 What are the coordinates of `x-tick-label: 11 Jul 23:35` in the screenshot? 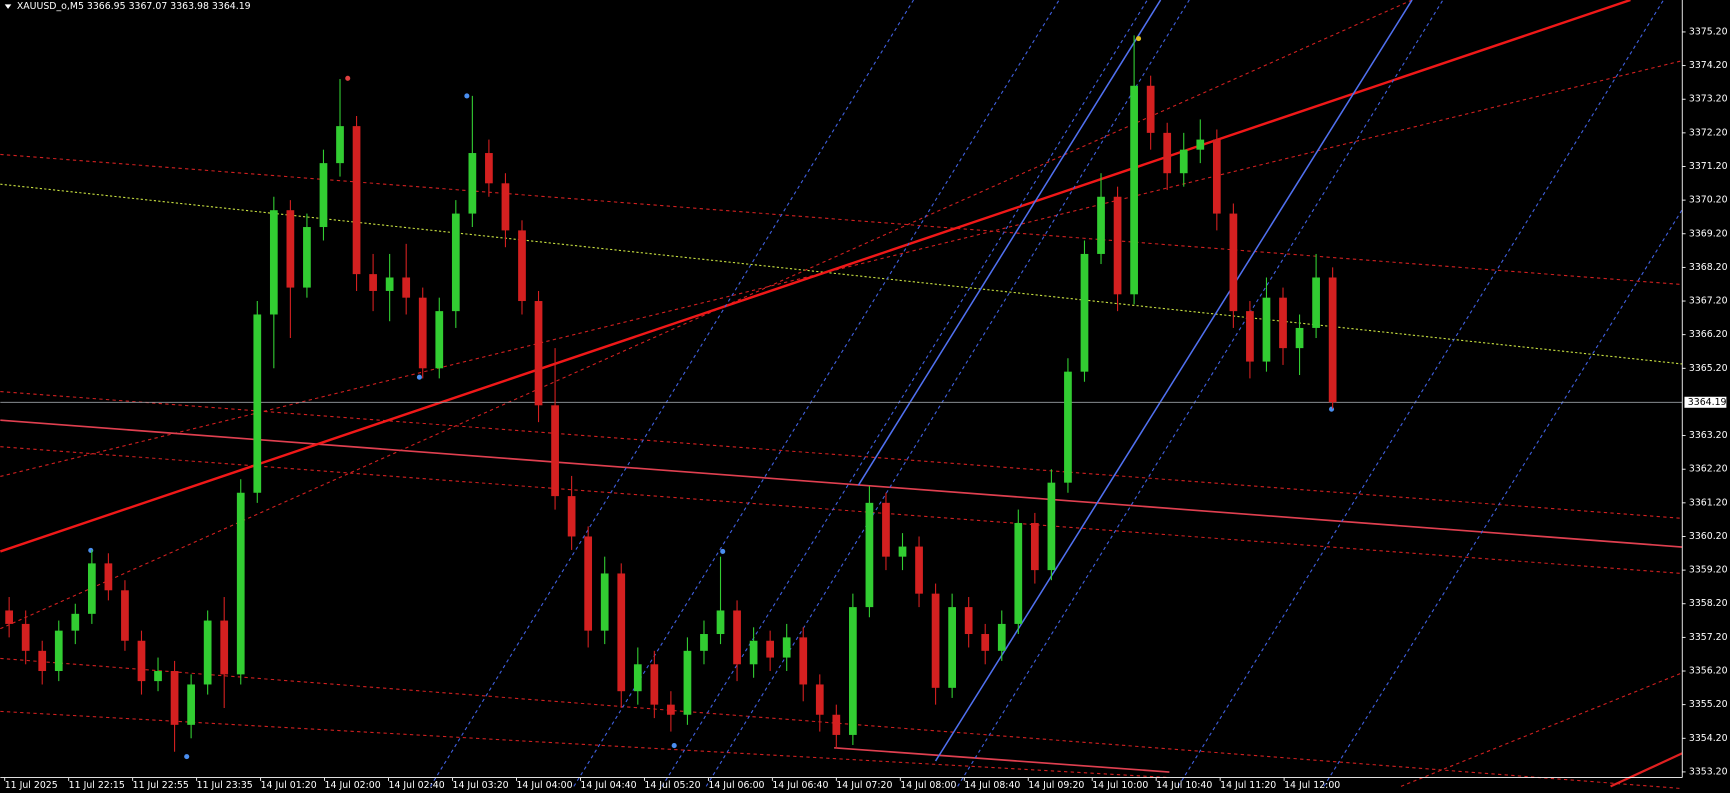 It's located at (225, 785).